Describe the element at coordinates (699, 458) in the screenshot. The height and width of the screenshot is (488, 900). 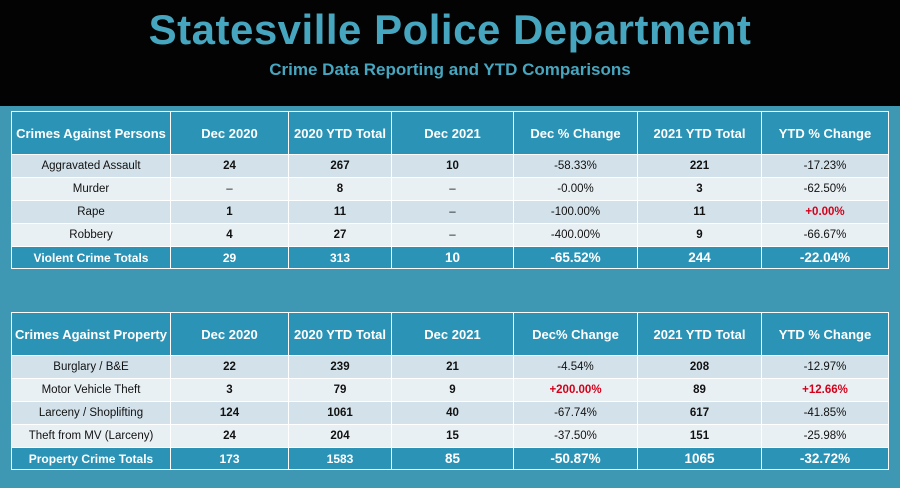
I see `total-ytd-2021: 1065` at that location.